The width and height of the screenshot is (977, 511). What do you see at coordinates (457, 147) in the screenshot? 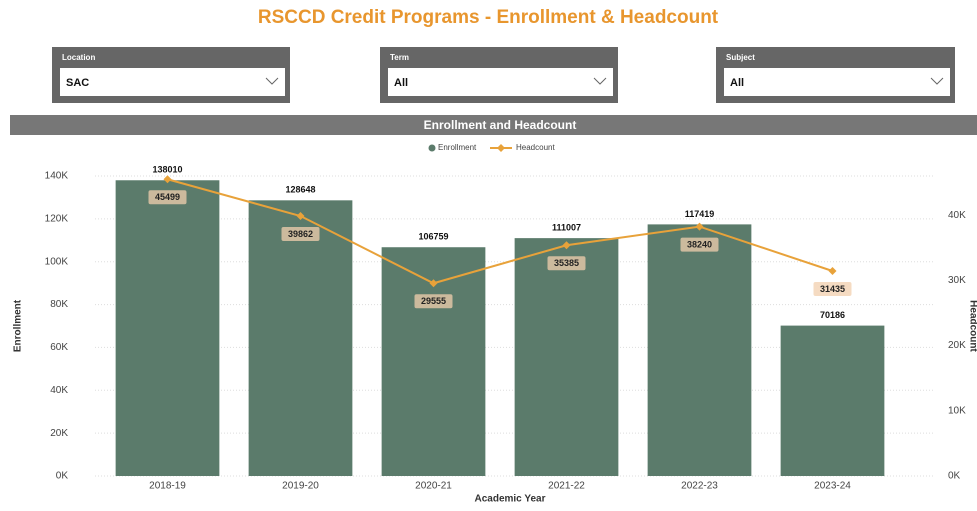
I see `legend-label: Enrollment` at bounding box center [457, 147].